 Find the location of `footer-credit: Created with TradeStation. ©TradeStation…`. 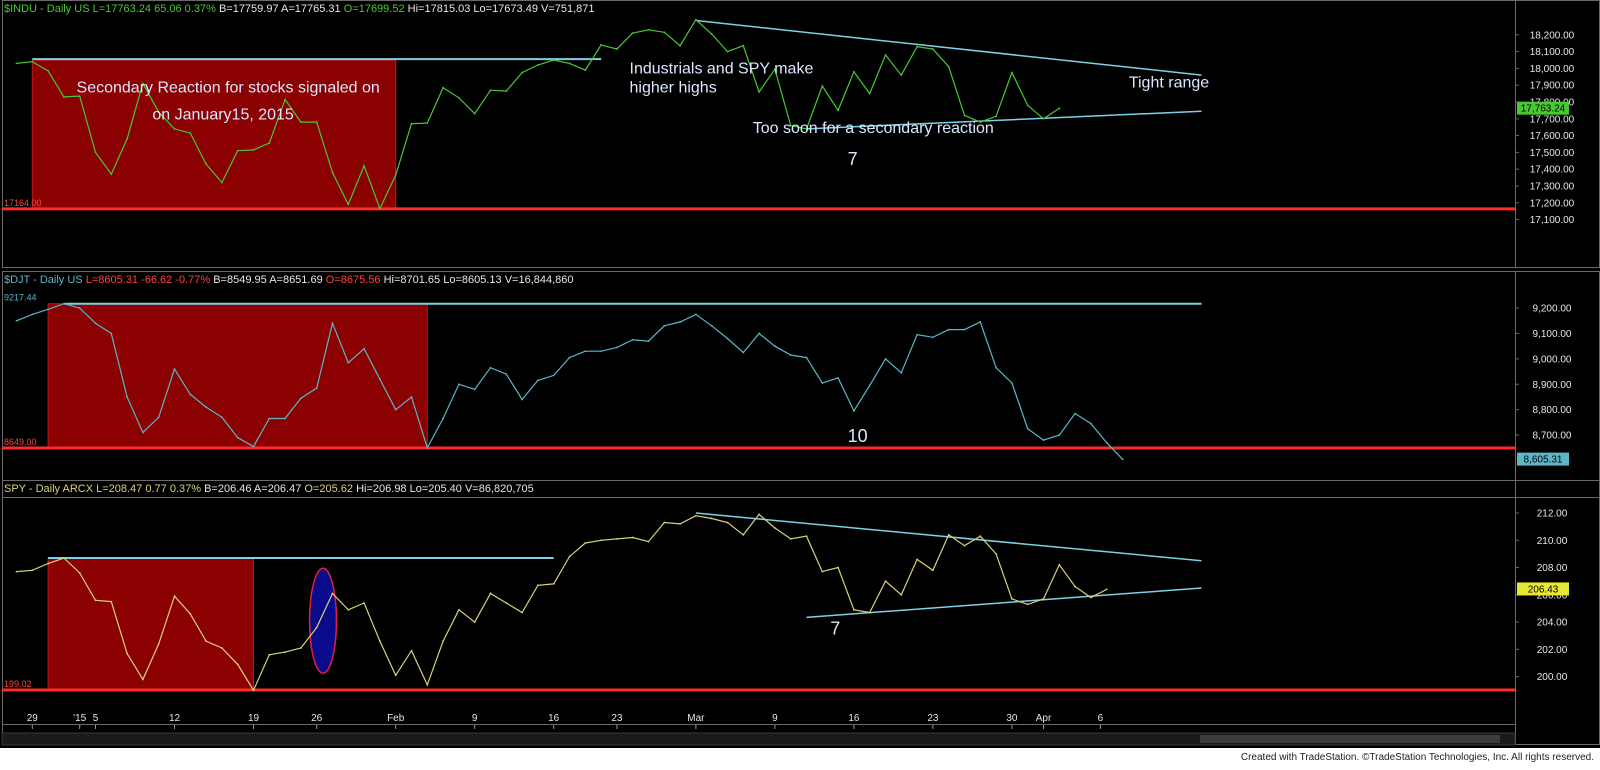

footer-credit: Created with TradeStation. ©TradeStation… is located at coordinates (1417, 757).